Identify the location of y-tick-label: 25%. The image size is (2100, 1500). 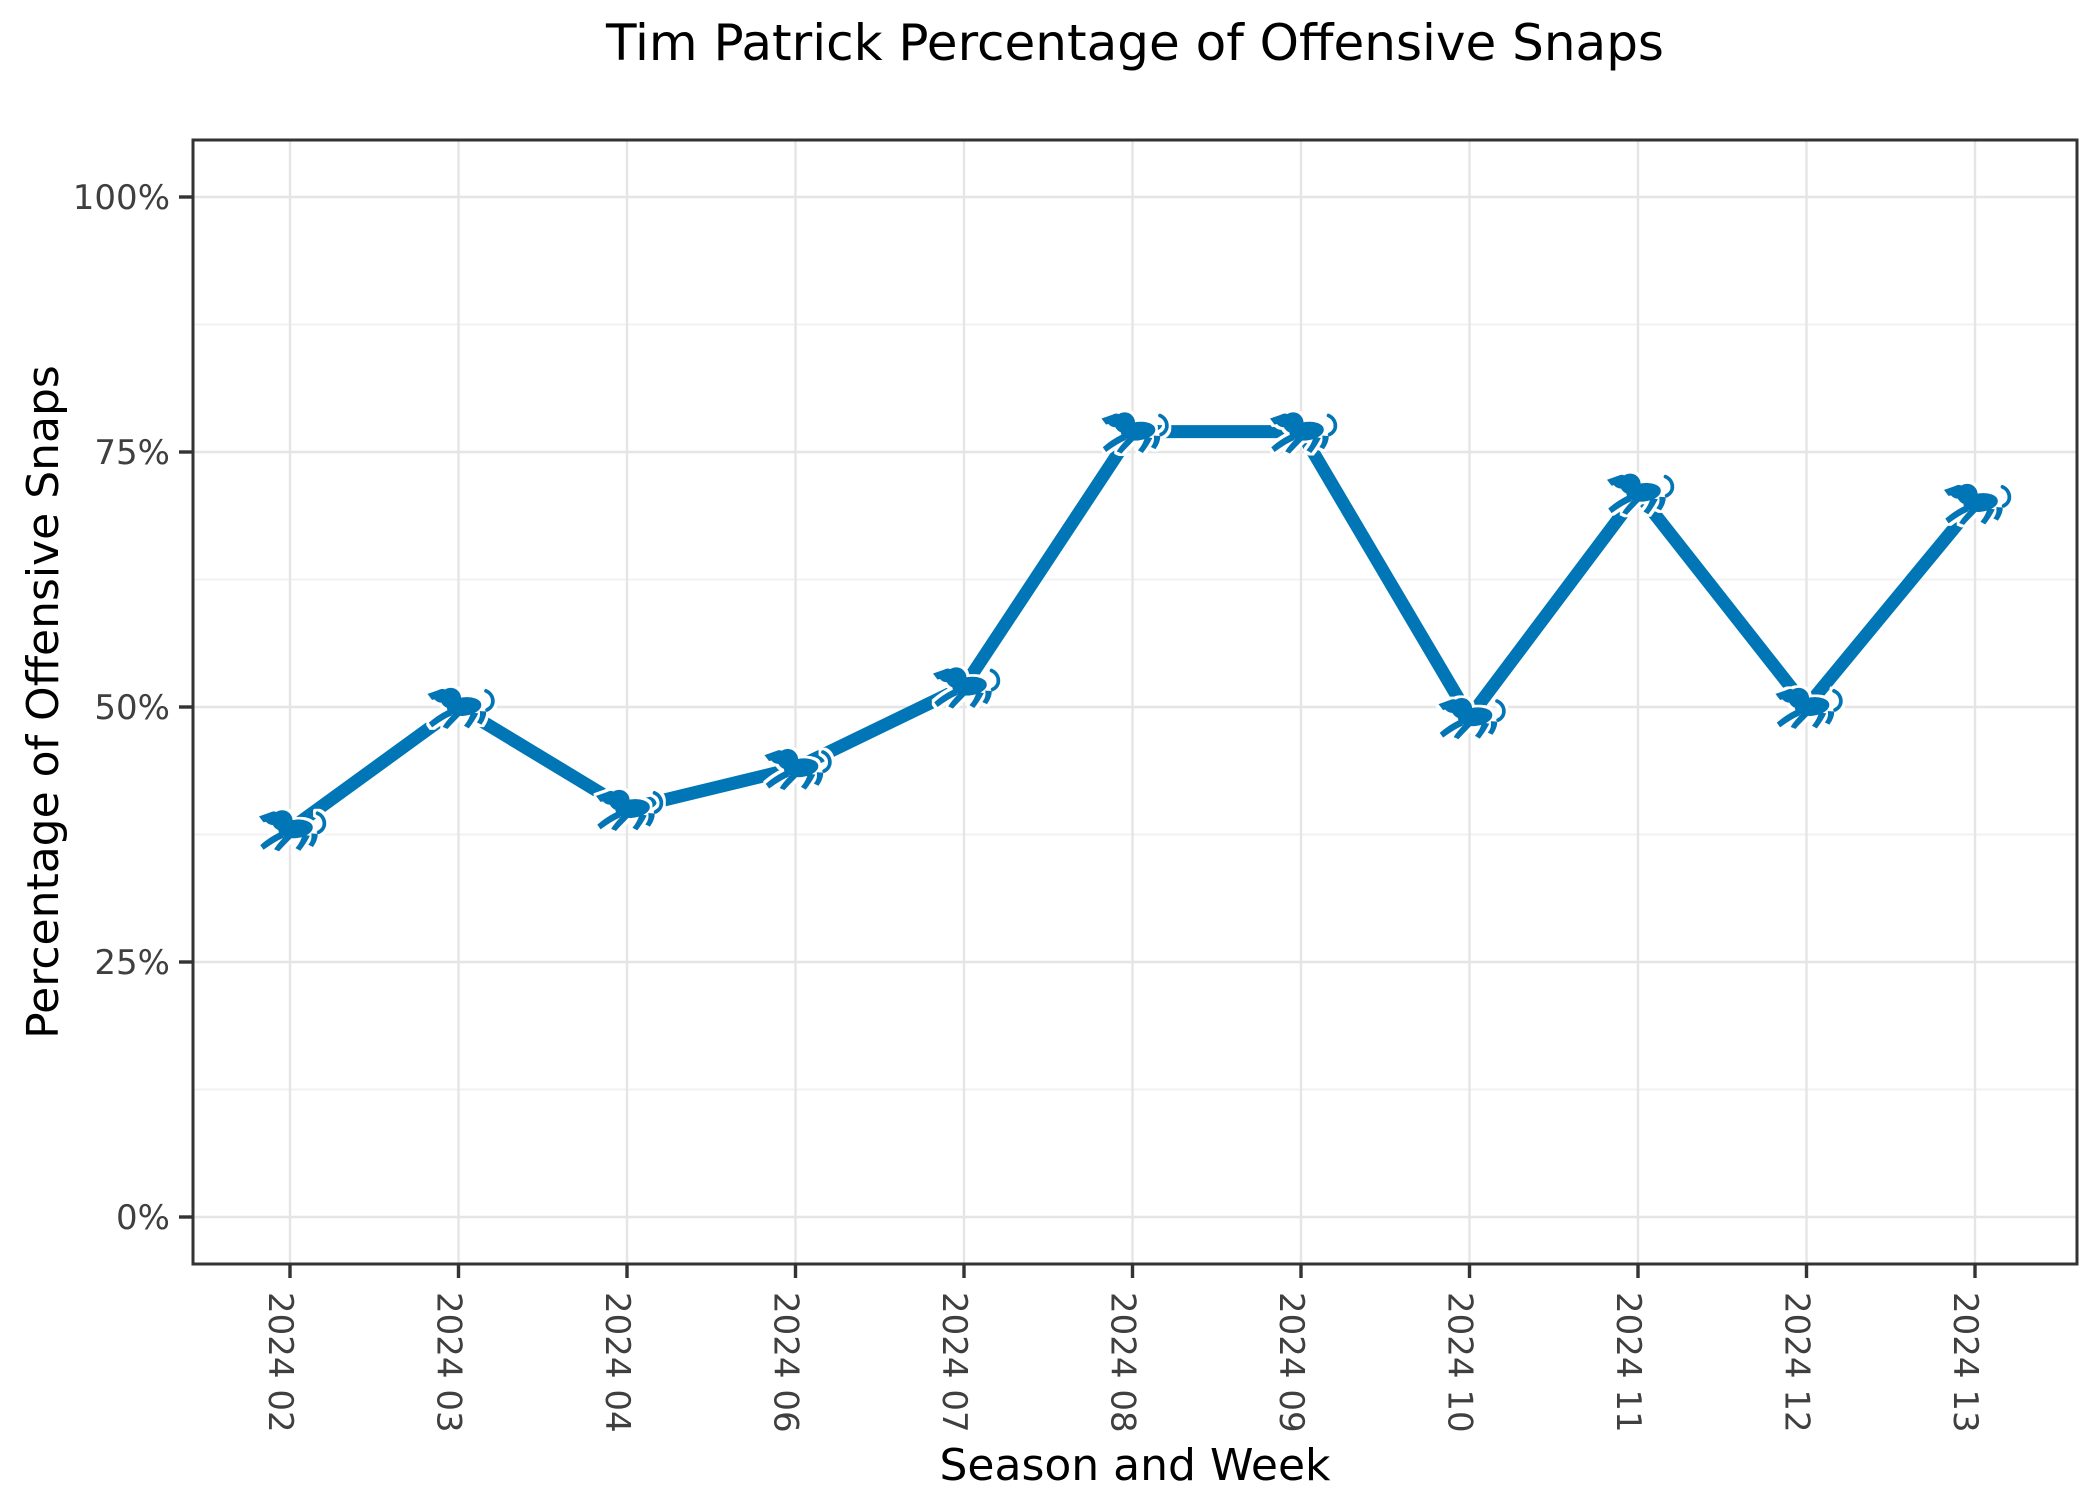
(132, 963).